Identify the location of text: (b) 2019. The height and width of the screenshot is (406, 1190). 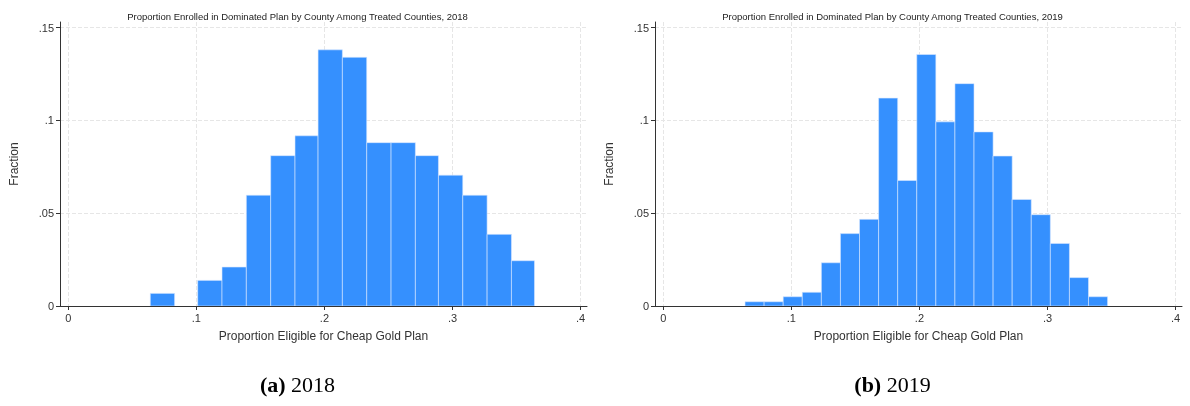
(892, 384).